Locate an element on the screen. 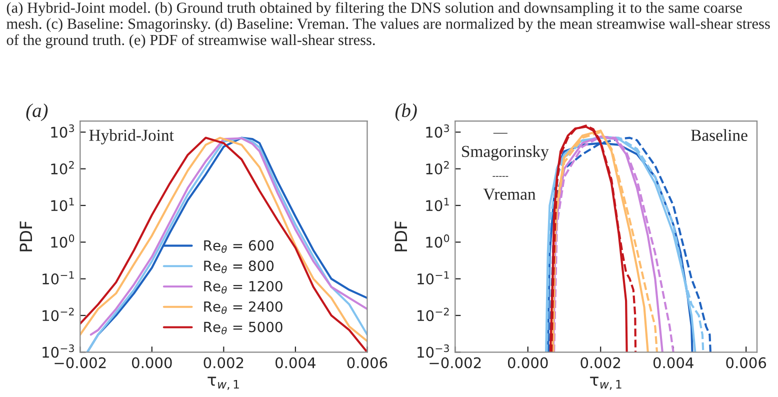  legend-label: Re$_{θ}$ = 5000 is located at coordinates (243, 328).